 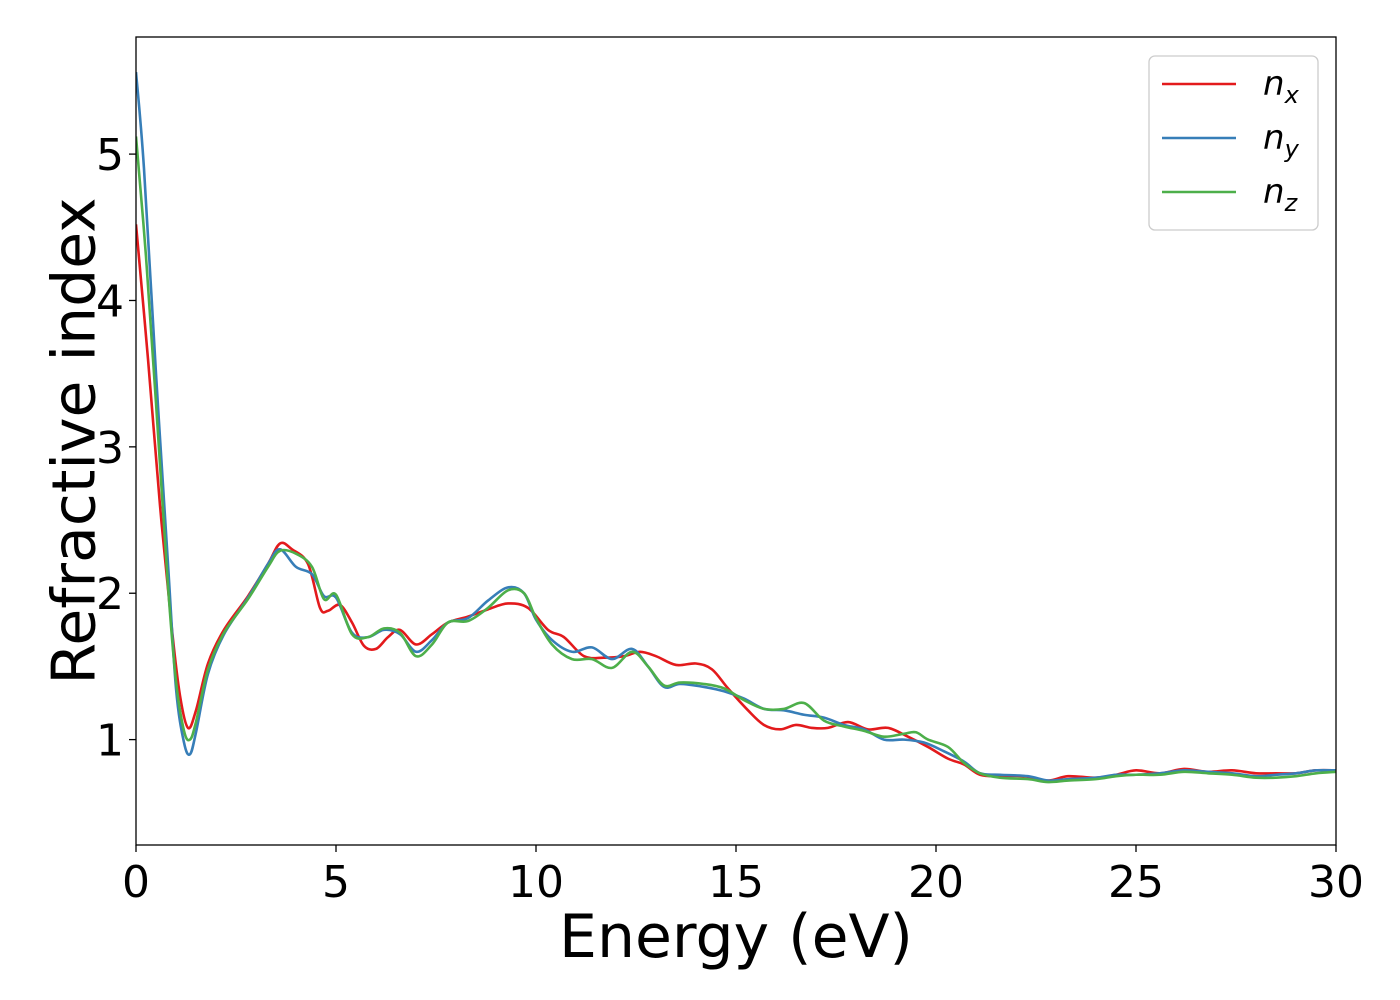 What do you see at coordinates (110, 301) in the screenshot?
I see `y-tick-label: 4` at bounding box center [110, 301].